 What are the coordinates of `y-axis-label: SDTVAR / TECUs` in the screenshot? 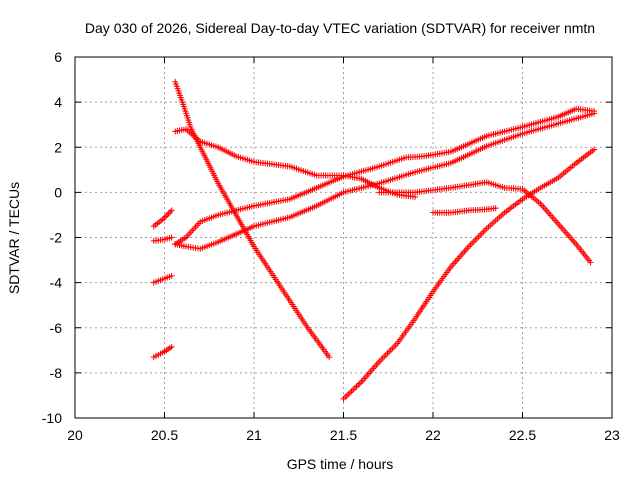 It's located at (14, 238).